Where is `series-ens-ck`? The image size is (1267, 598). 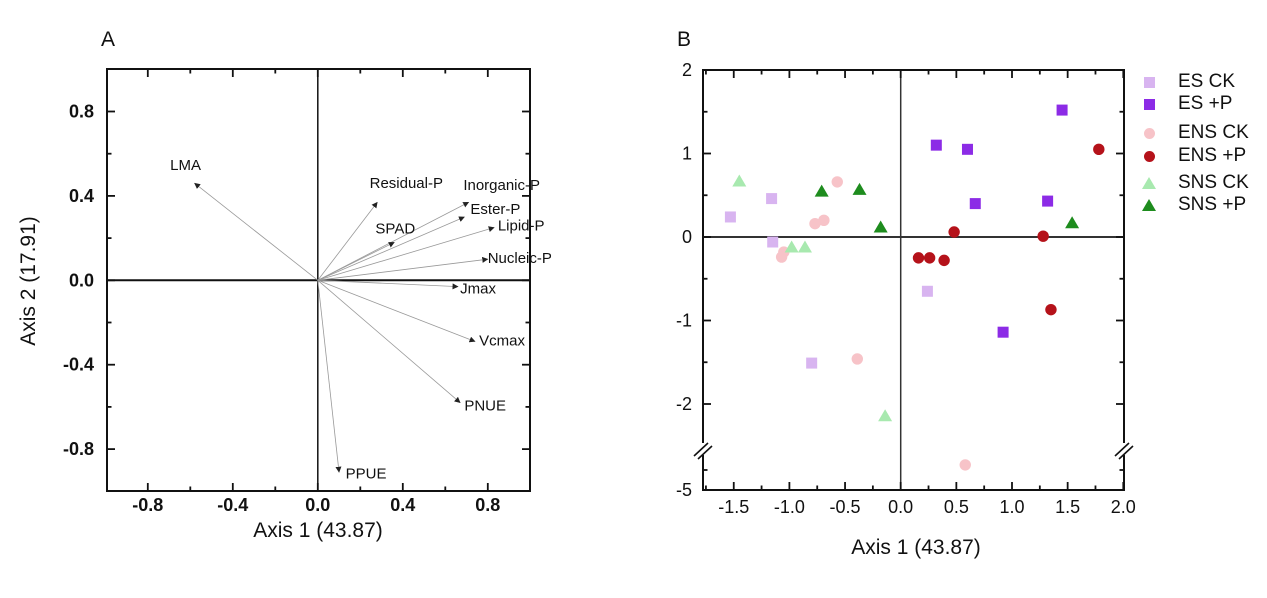
series-ens-ck is located at coordinates (873, 323).